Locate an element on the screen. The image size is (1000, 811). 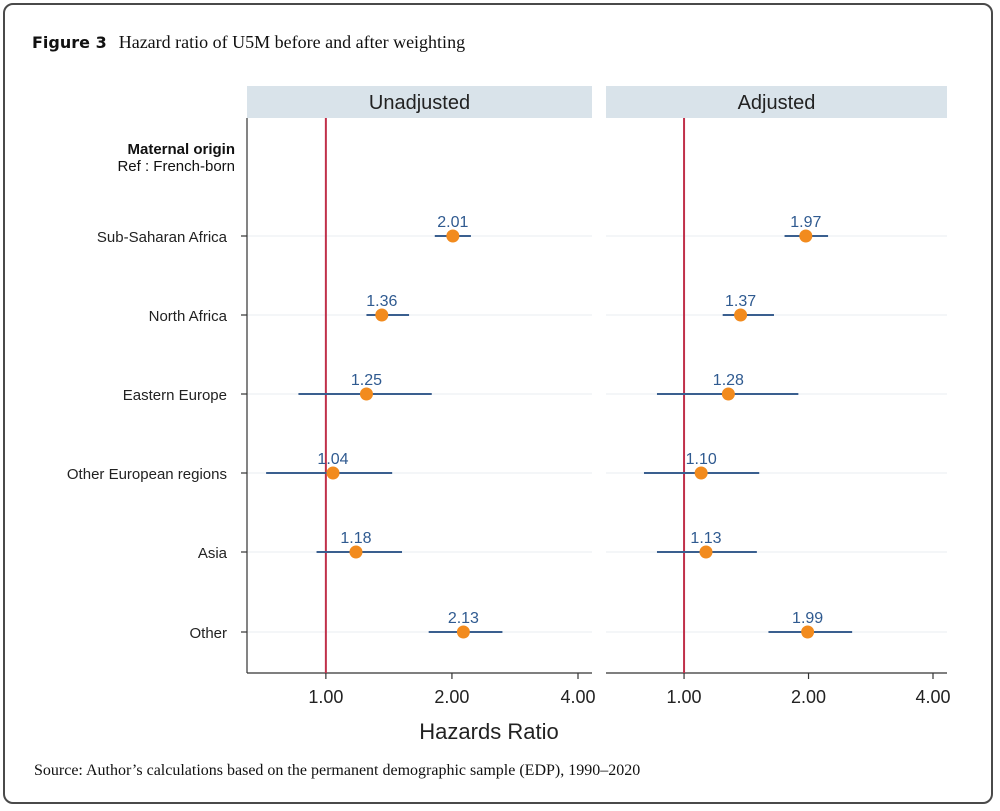
figure-label: Figure 3 is located at coordinates (69, 42).